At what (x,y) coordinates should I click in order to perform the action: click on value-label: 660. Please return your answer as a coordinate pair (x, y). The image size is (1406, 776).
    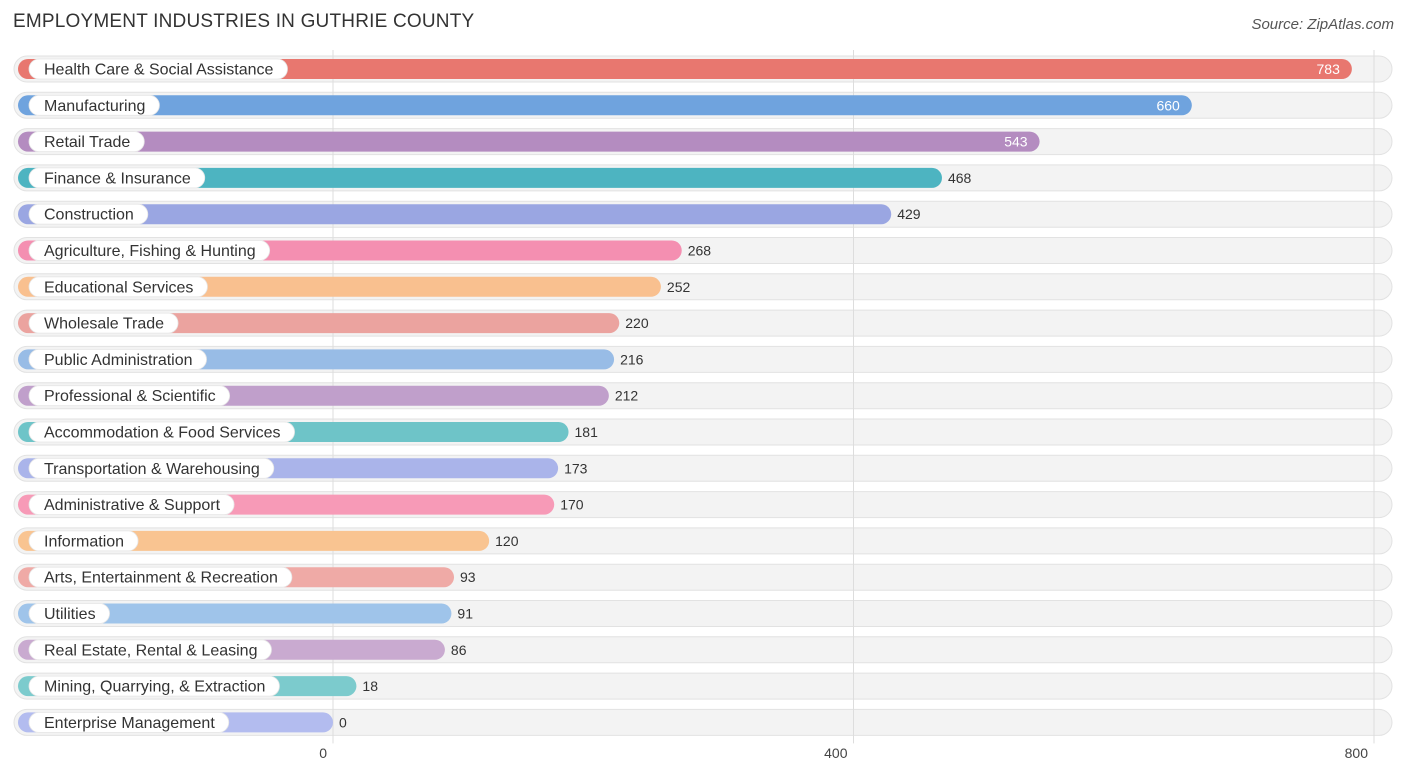
    Looking at the image, I should click on (1168, 105).